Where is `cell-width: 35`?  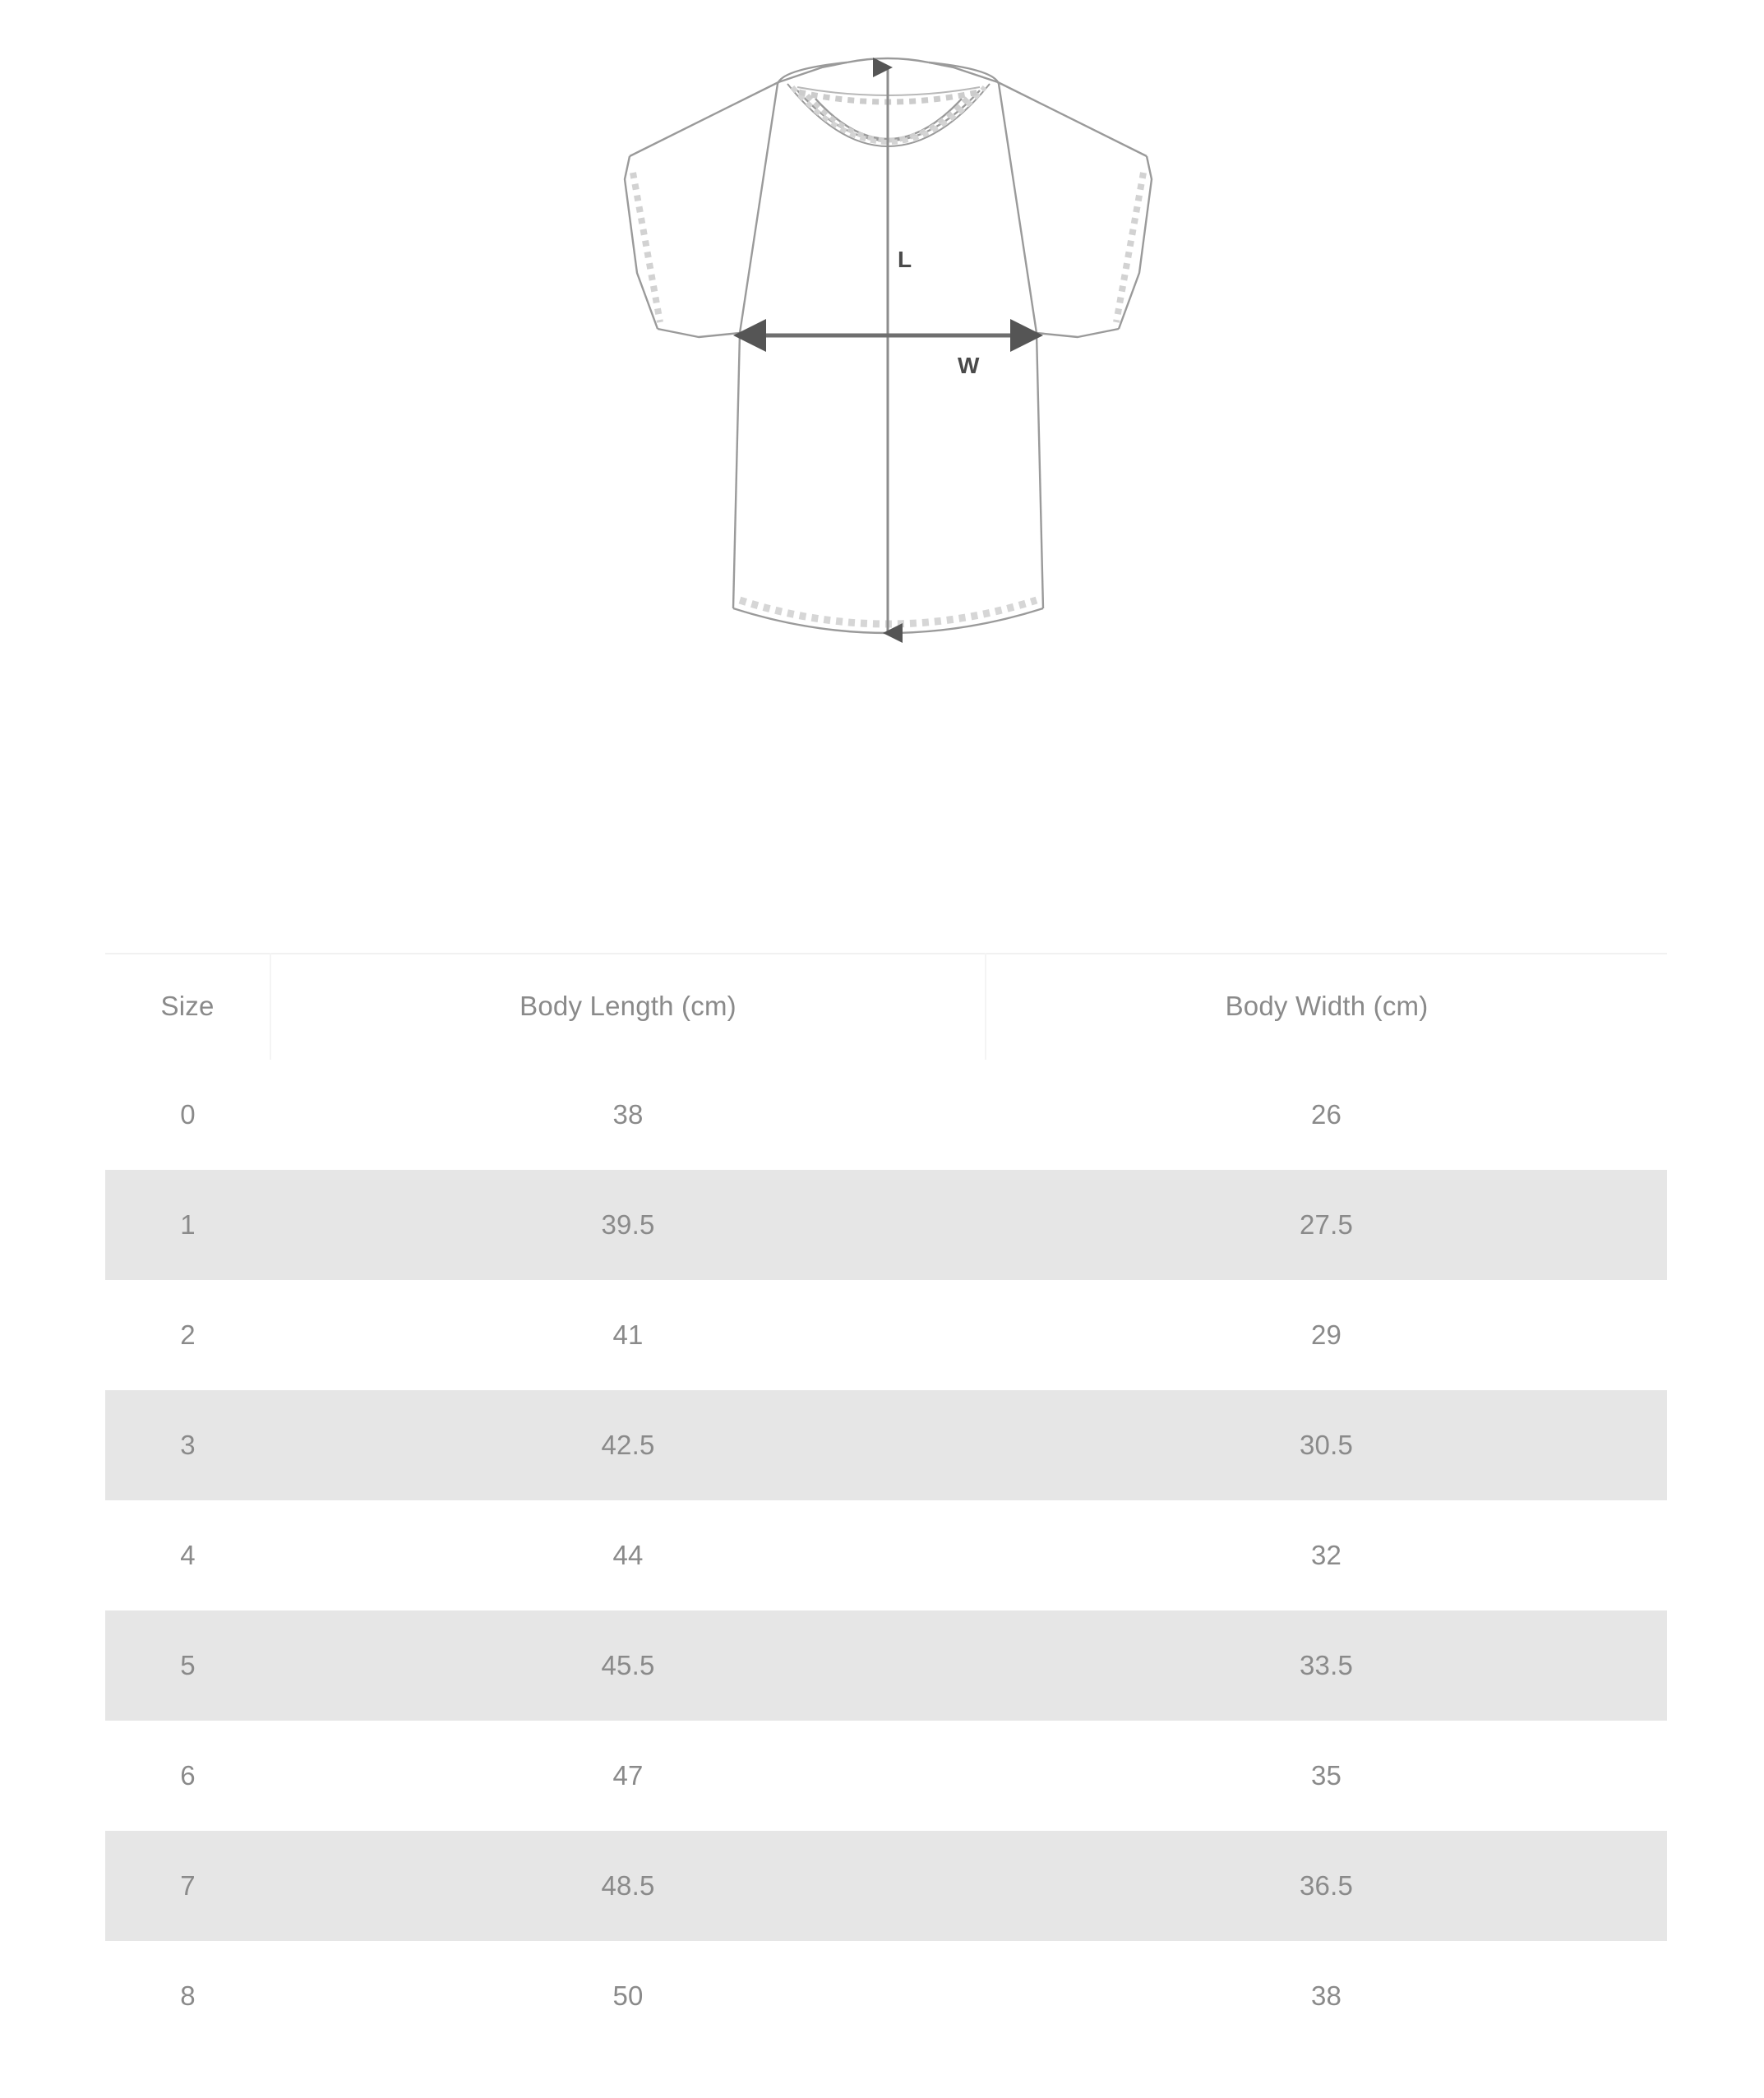 cell-width: 35 is located at coordinates (1326, 1775).